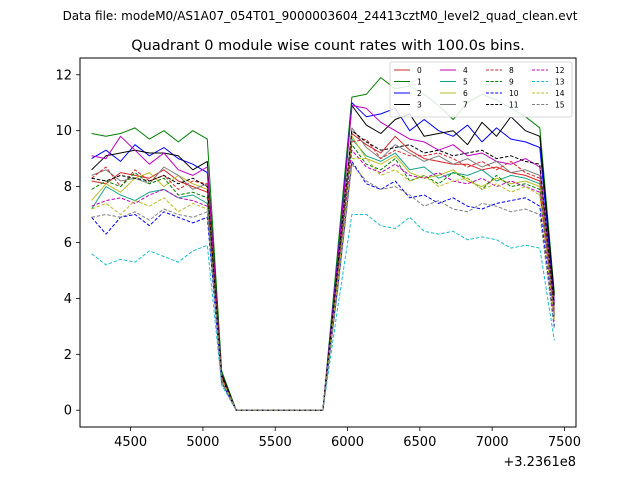 This screenshot has height=480, width=640. I want to click on x-tick-label: 6500, so click(419, 442).